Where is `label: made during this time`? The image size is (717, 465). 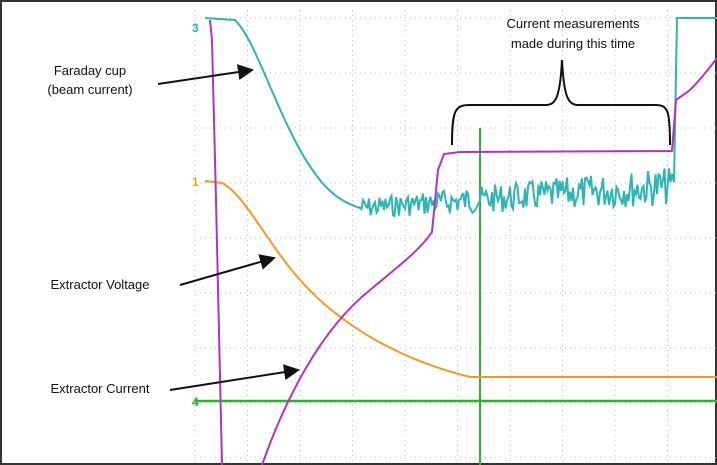 label: made during this time is located at coordinates (573, 43).